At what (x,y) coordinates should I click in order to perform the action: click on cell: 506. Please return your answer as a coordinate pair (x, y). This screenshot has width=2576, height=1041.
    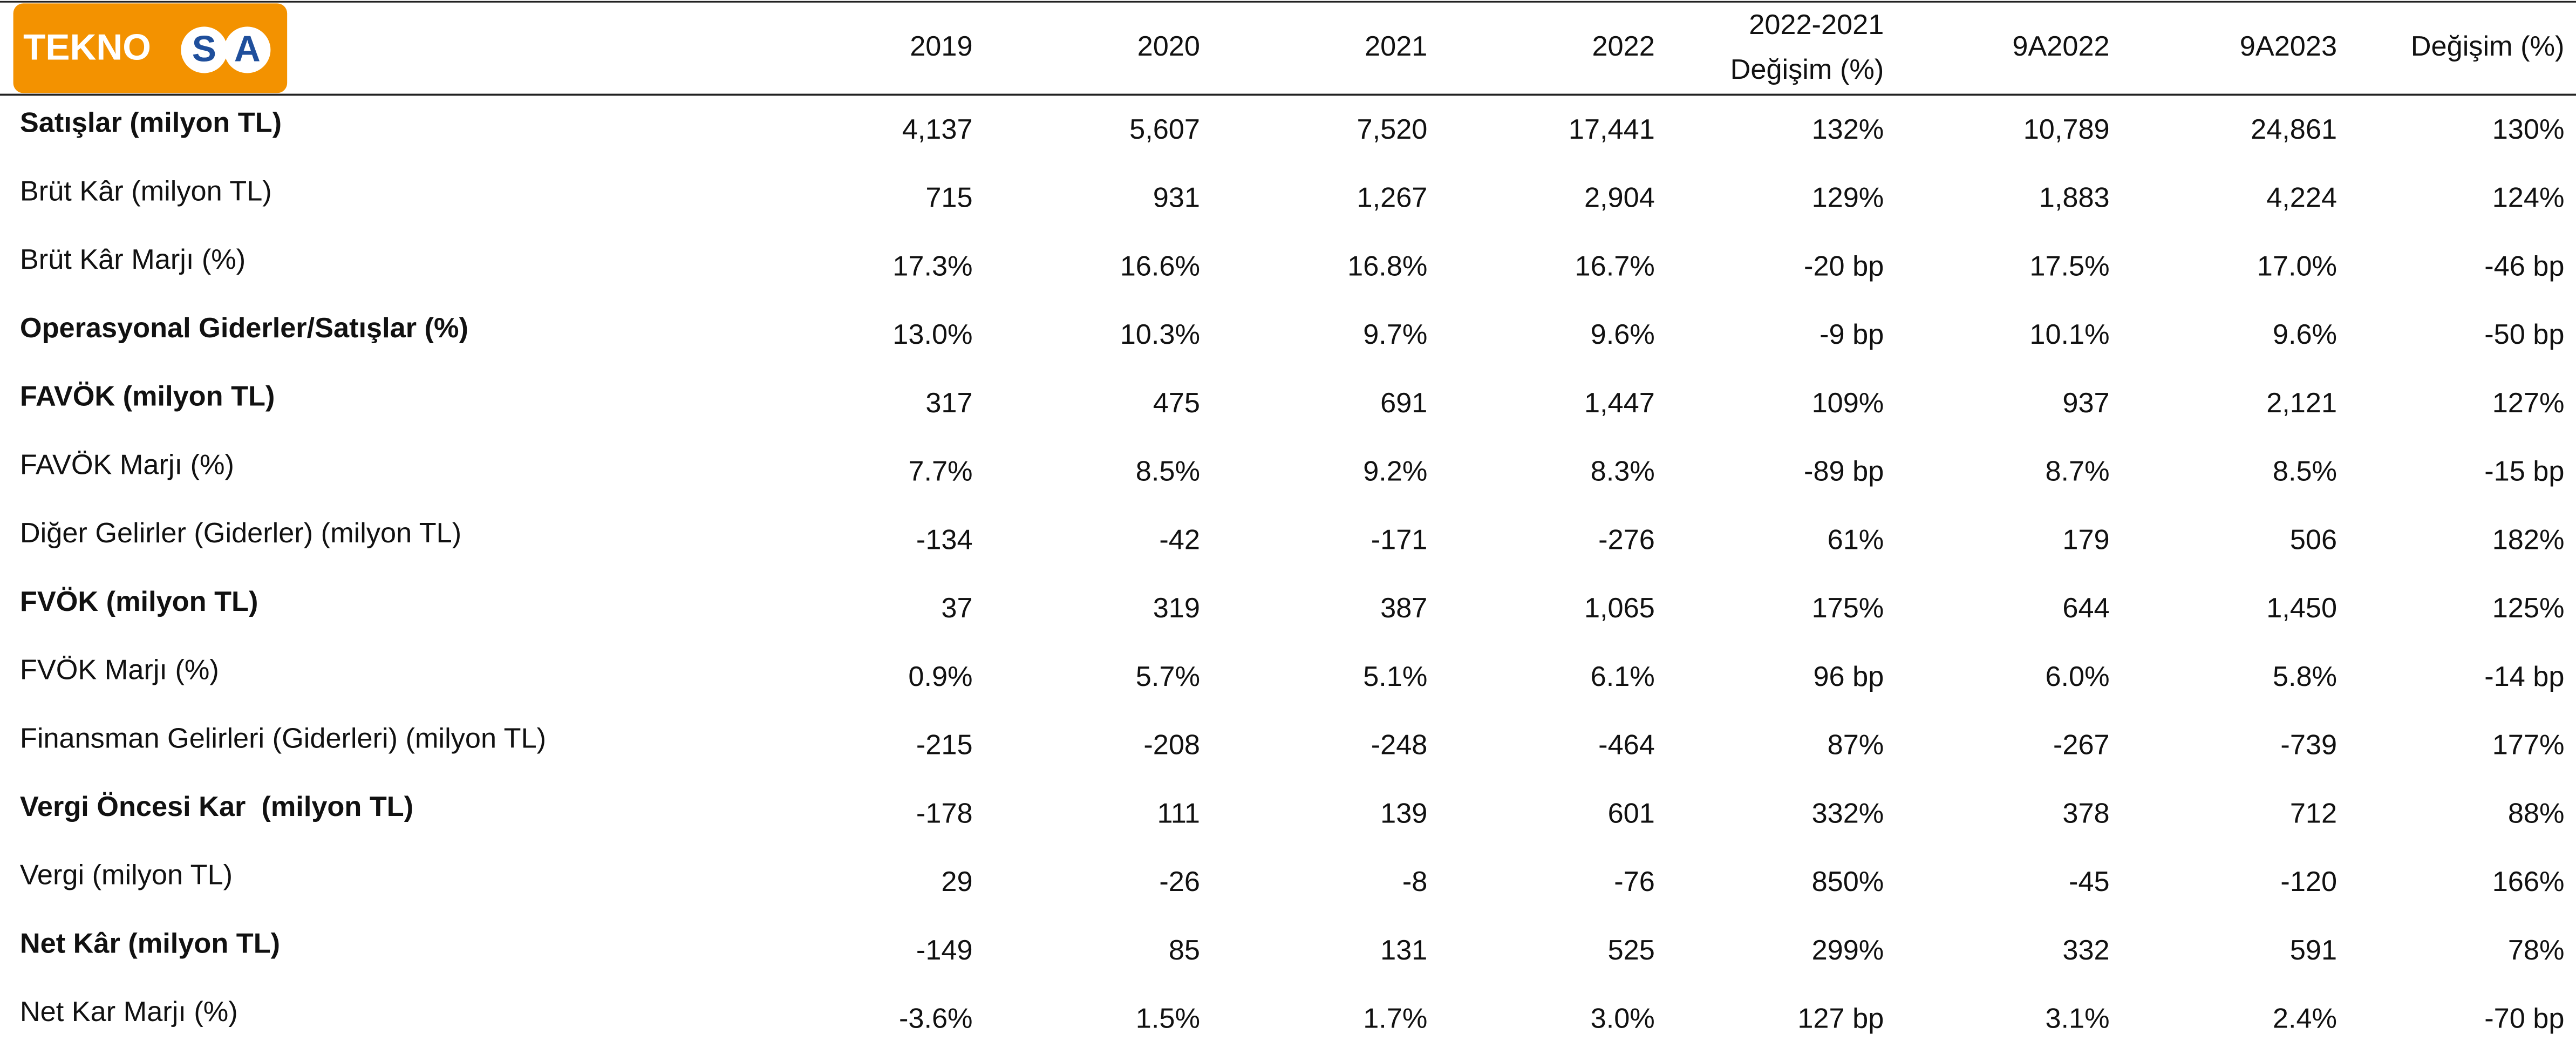
    Looking at the image, I should click on (2313, 539).